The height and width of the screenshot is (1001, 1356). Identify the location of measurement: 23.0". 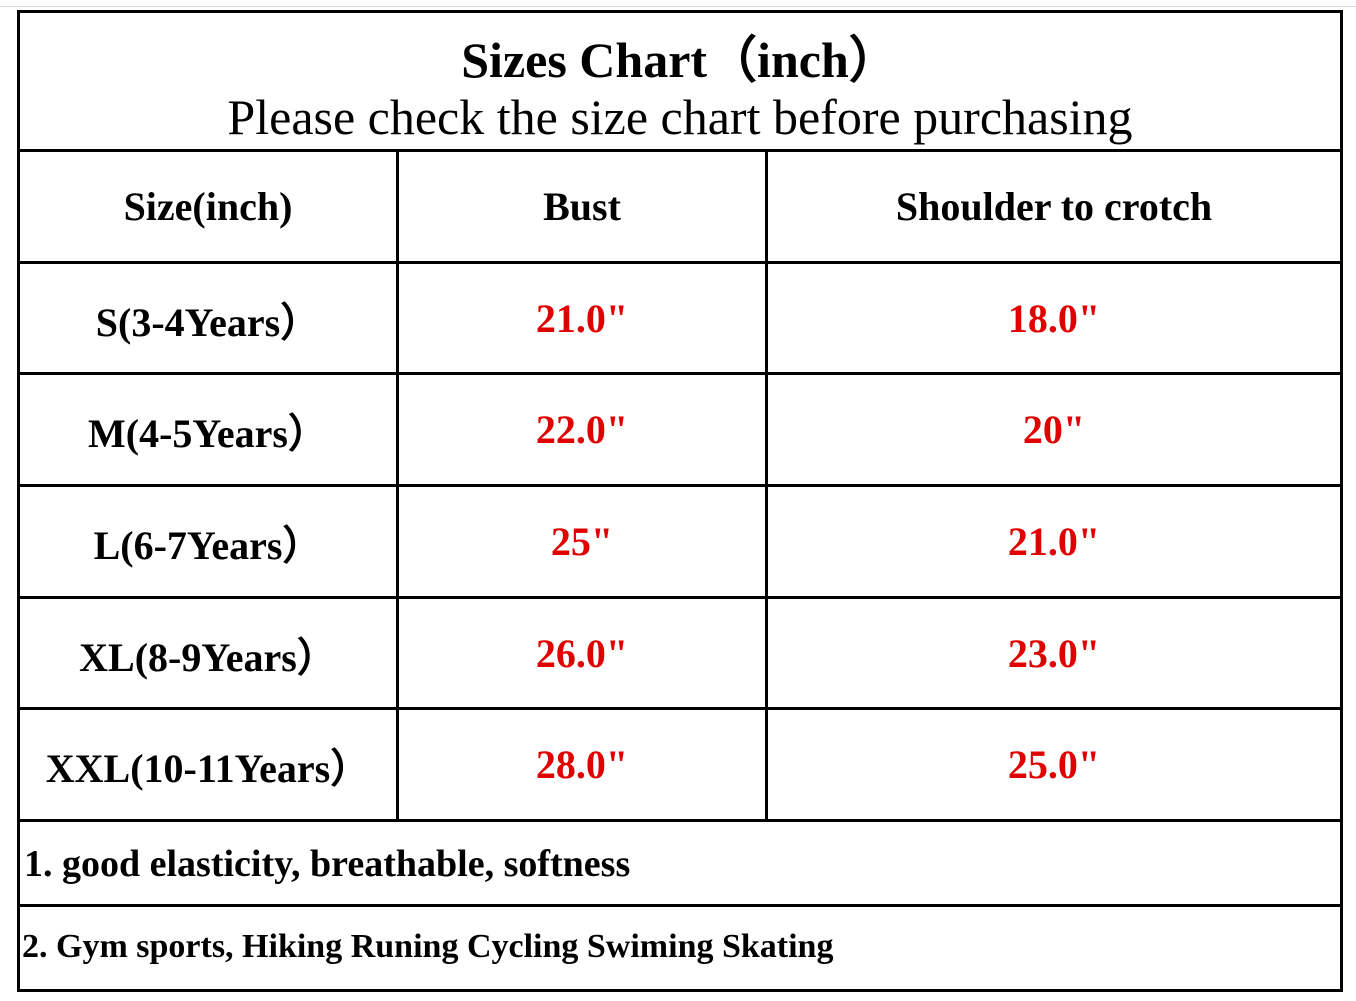
(1054, 653).